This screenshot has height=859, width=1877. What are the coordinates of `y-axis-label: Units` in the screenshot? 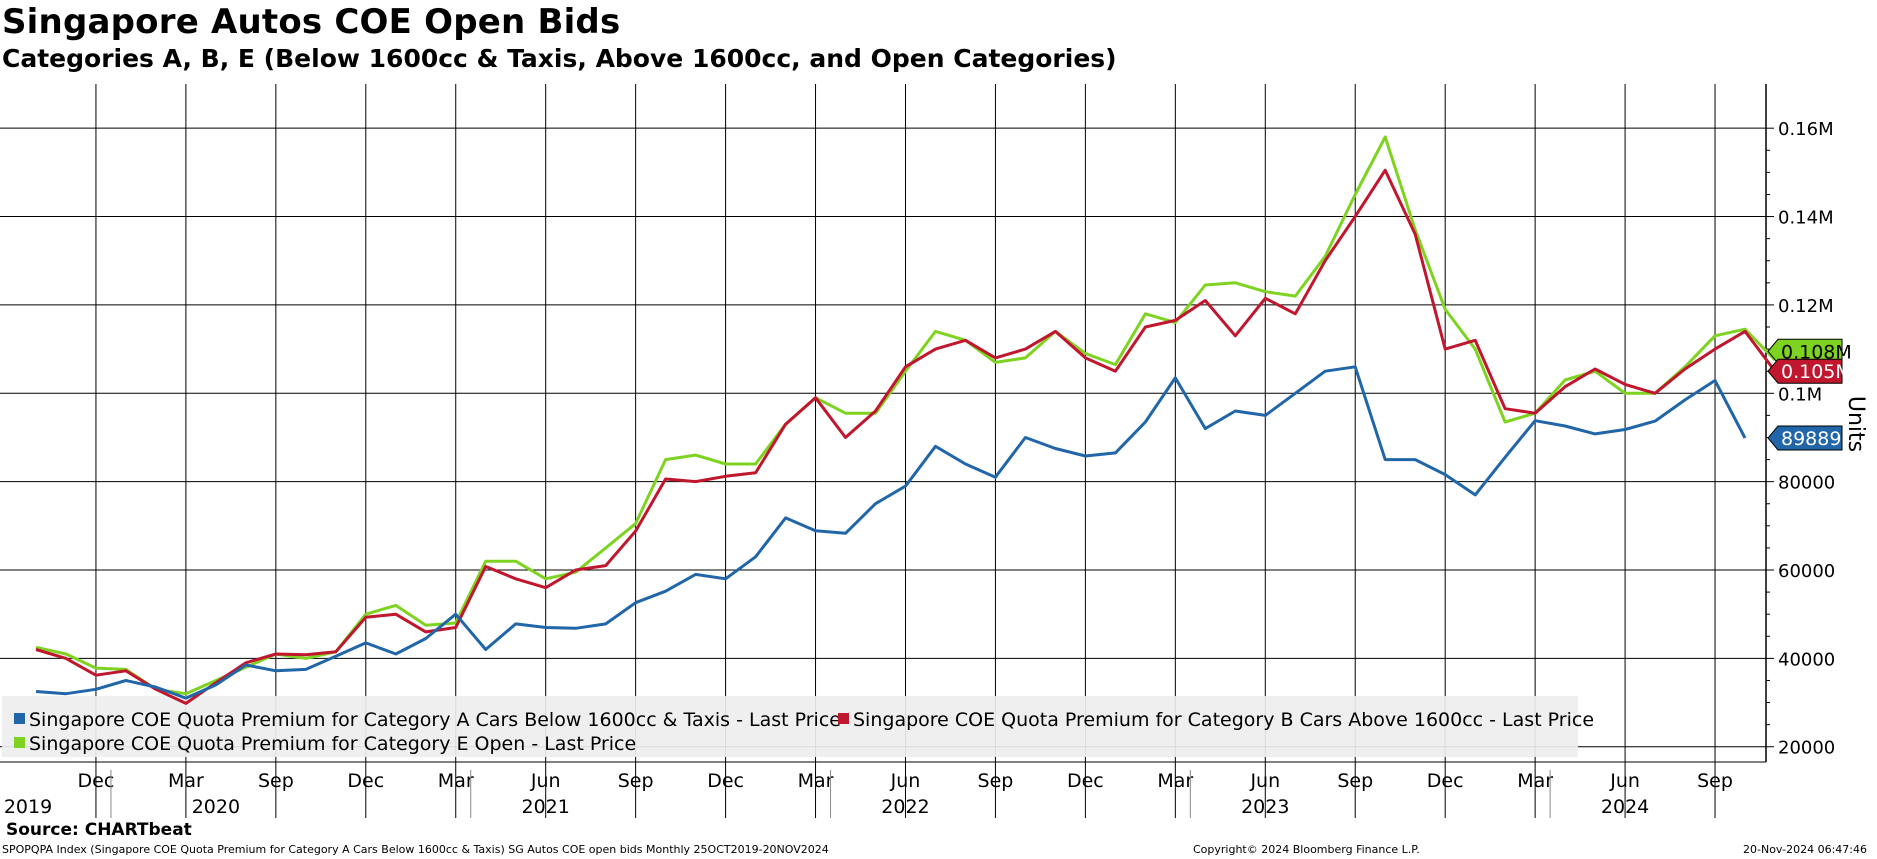 It's located at (1855, 424).